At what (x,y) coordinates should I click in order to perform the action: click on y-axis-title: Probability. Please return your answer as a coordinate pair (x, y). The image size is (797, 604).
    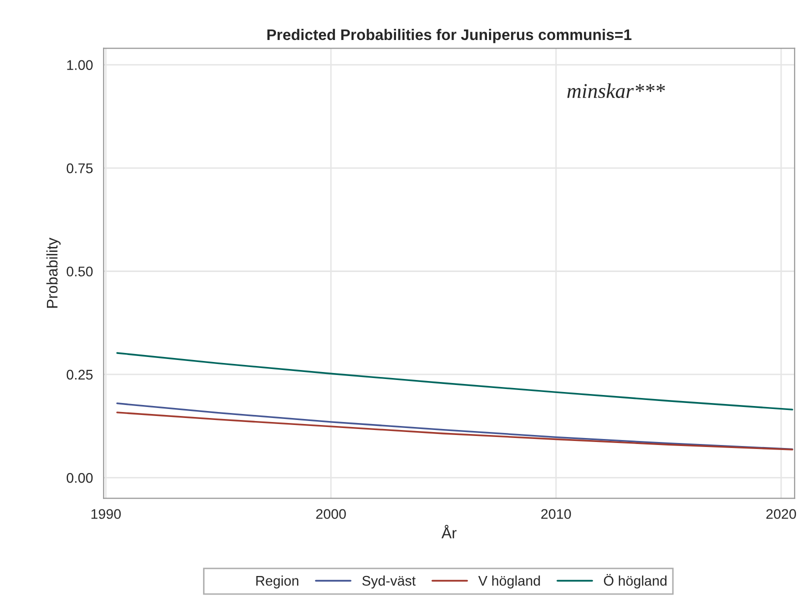
    Looking at the image, I should click on (53, 273).